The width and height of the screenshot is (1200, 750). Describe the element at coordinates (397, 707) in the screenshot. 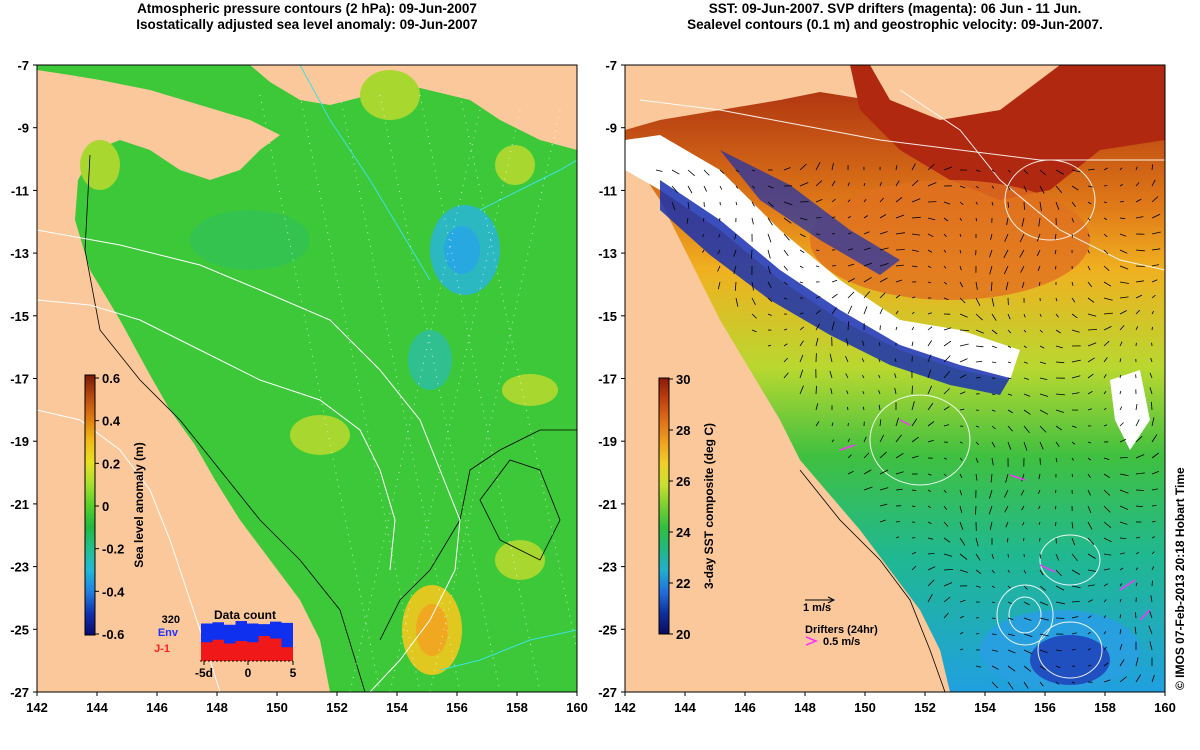

I see `left-x-tick-label: 154` at that location.